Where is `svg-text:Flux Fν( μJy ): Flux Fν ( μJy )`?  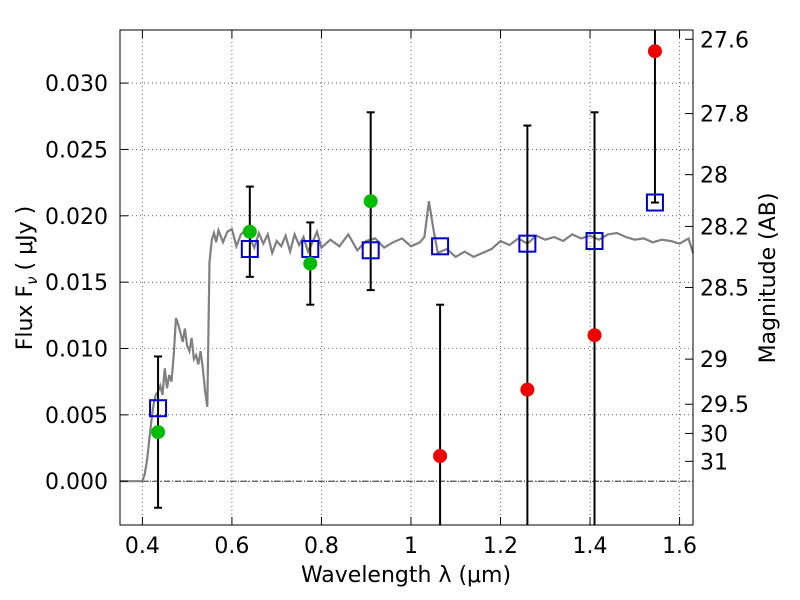 svg-text:Flux Fν( μJy ): Flux Fν ( μJy ) is located at coordinates (27, 278).